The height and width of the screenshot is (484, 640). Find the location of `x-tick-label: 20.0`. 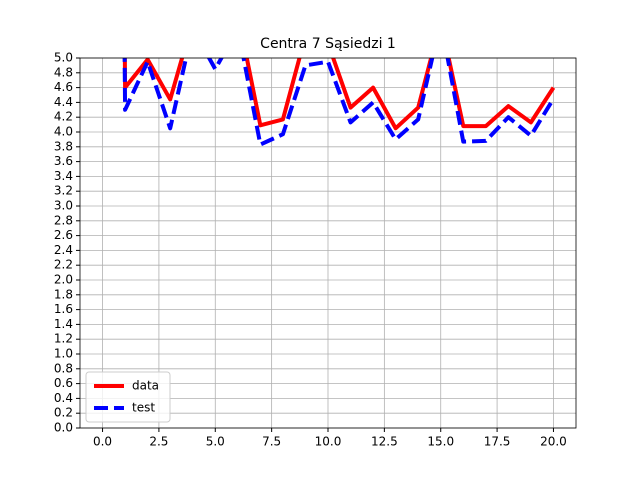

x-tick-label: 20.0 is located at coordinates (553, 442).